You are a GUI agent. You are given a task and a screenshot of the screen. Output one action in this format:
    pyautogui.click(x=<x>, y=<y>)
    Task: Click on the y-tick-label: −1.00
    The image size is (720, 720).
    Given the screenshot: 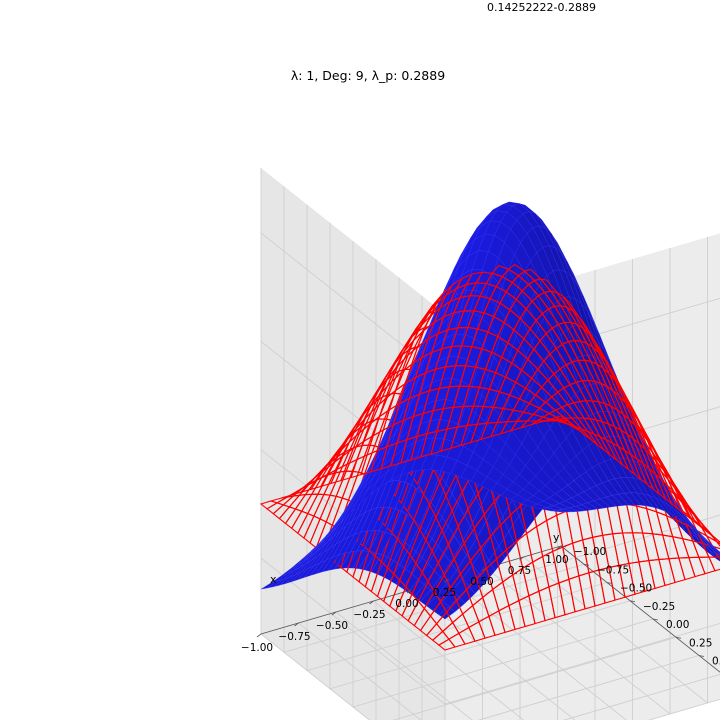 What is the action you would take?
    pyautogui.click(x=590, y=552)
    